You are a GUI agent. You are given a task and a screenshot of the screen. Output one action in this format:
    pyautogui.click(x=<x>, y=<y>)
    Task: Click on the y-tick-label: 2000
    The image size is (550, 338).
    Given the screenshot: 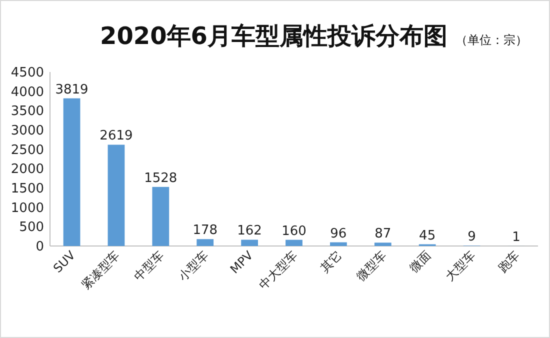 What is the action you would take?
    pyautogui.click(x=27, y=170)
    